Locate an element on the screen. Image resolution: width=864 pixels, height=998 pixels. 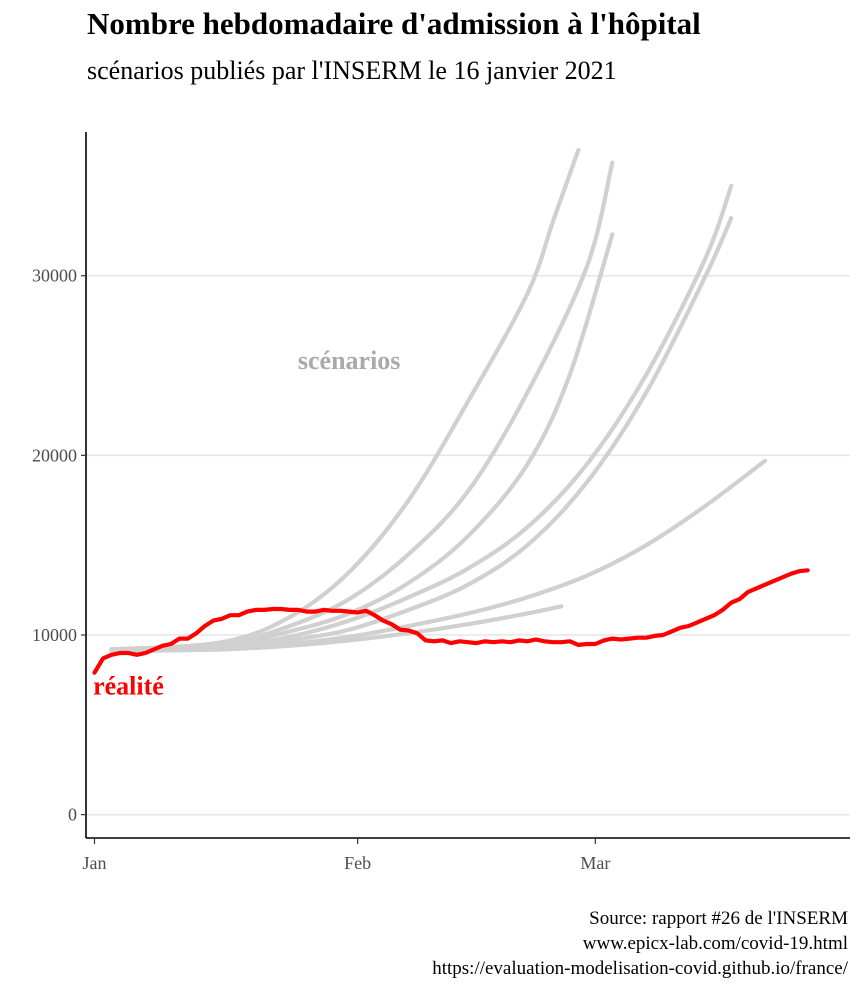
y-tick-label: 0 is located at coordinates (72, 815).